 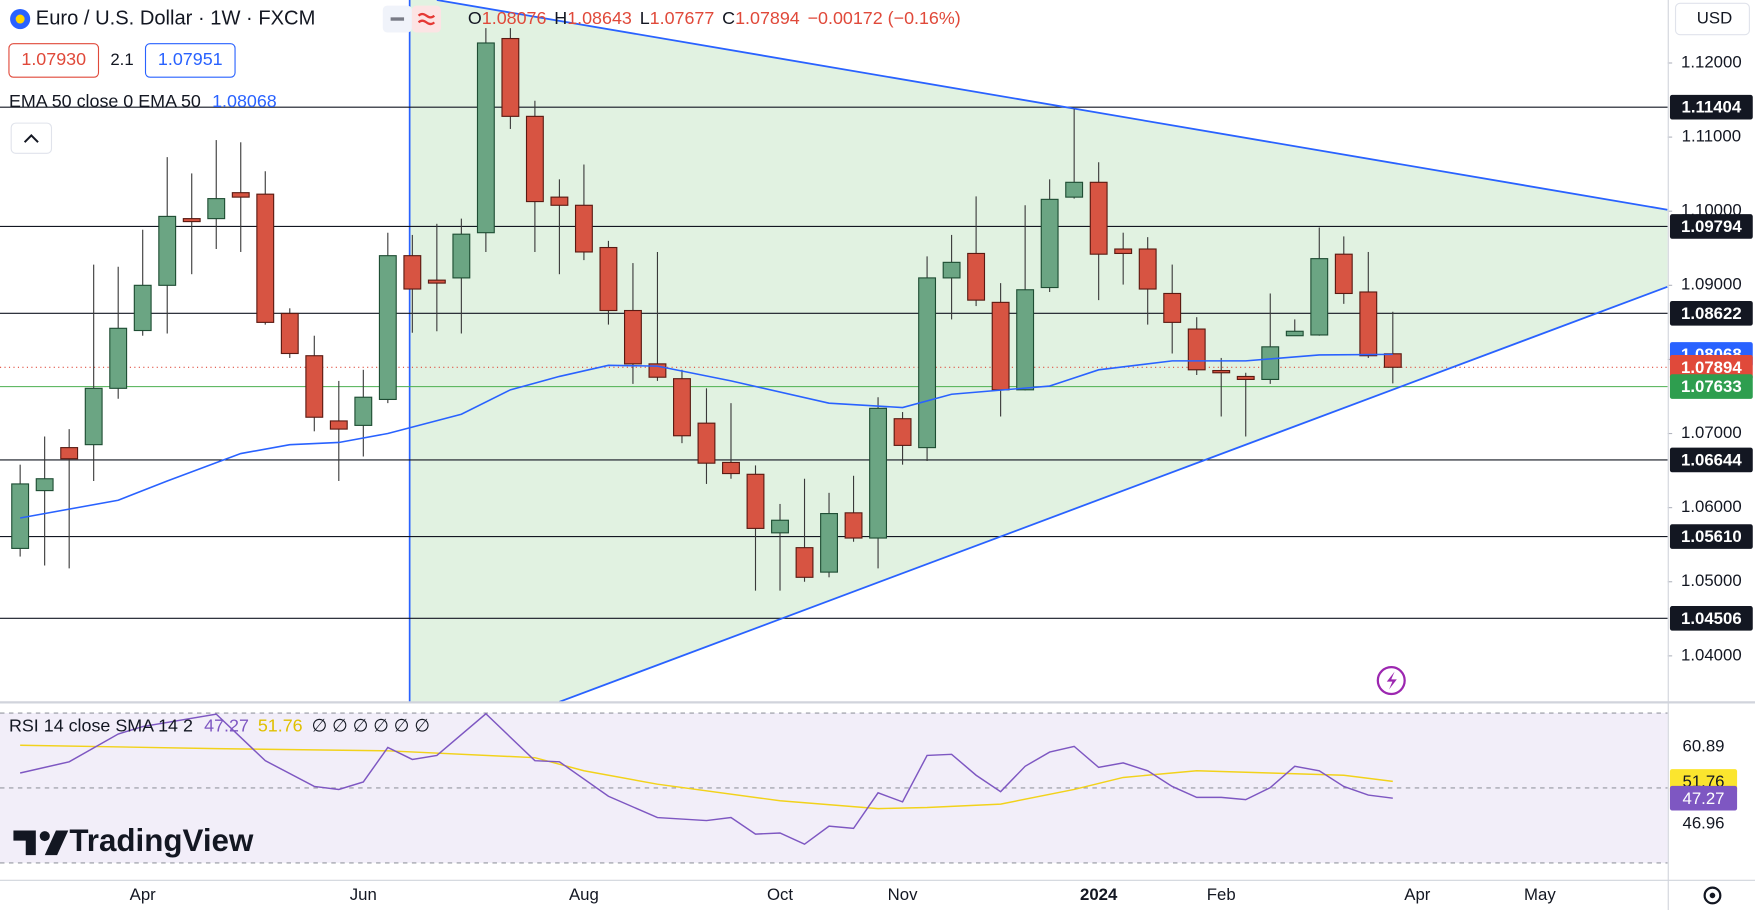 I want to click on symbol-flag-inner, so click(x=20, y=19).